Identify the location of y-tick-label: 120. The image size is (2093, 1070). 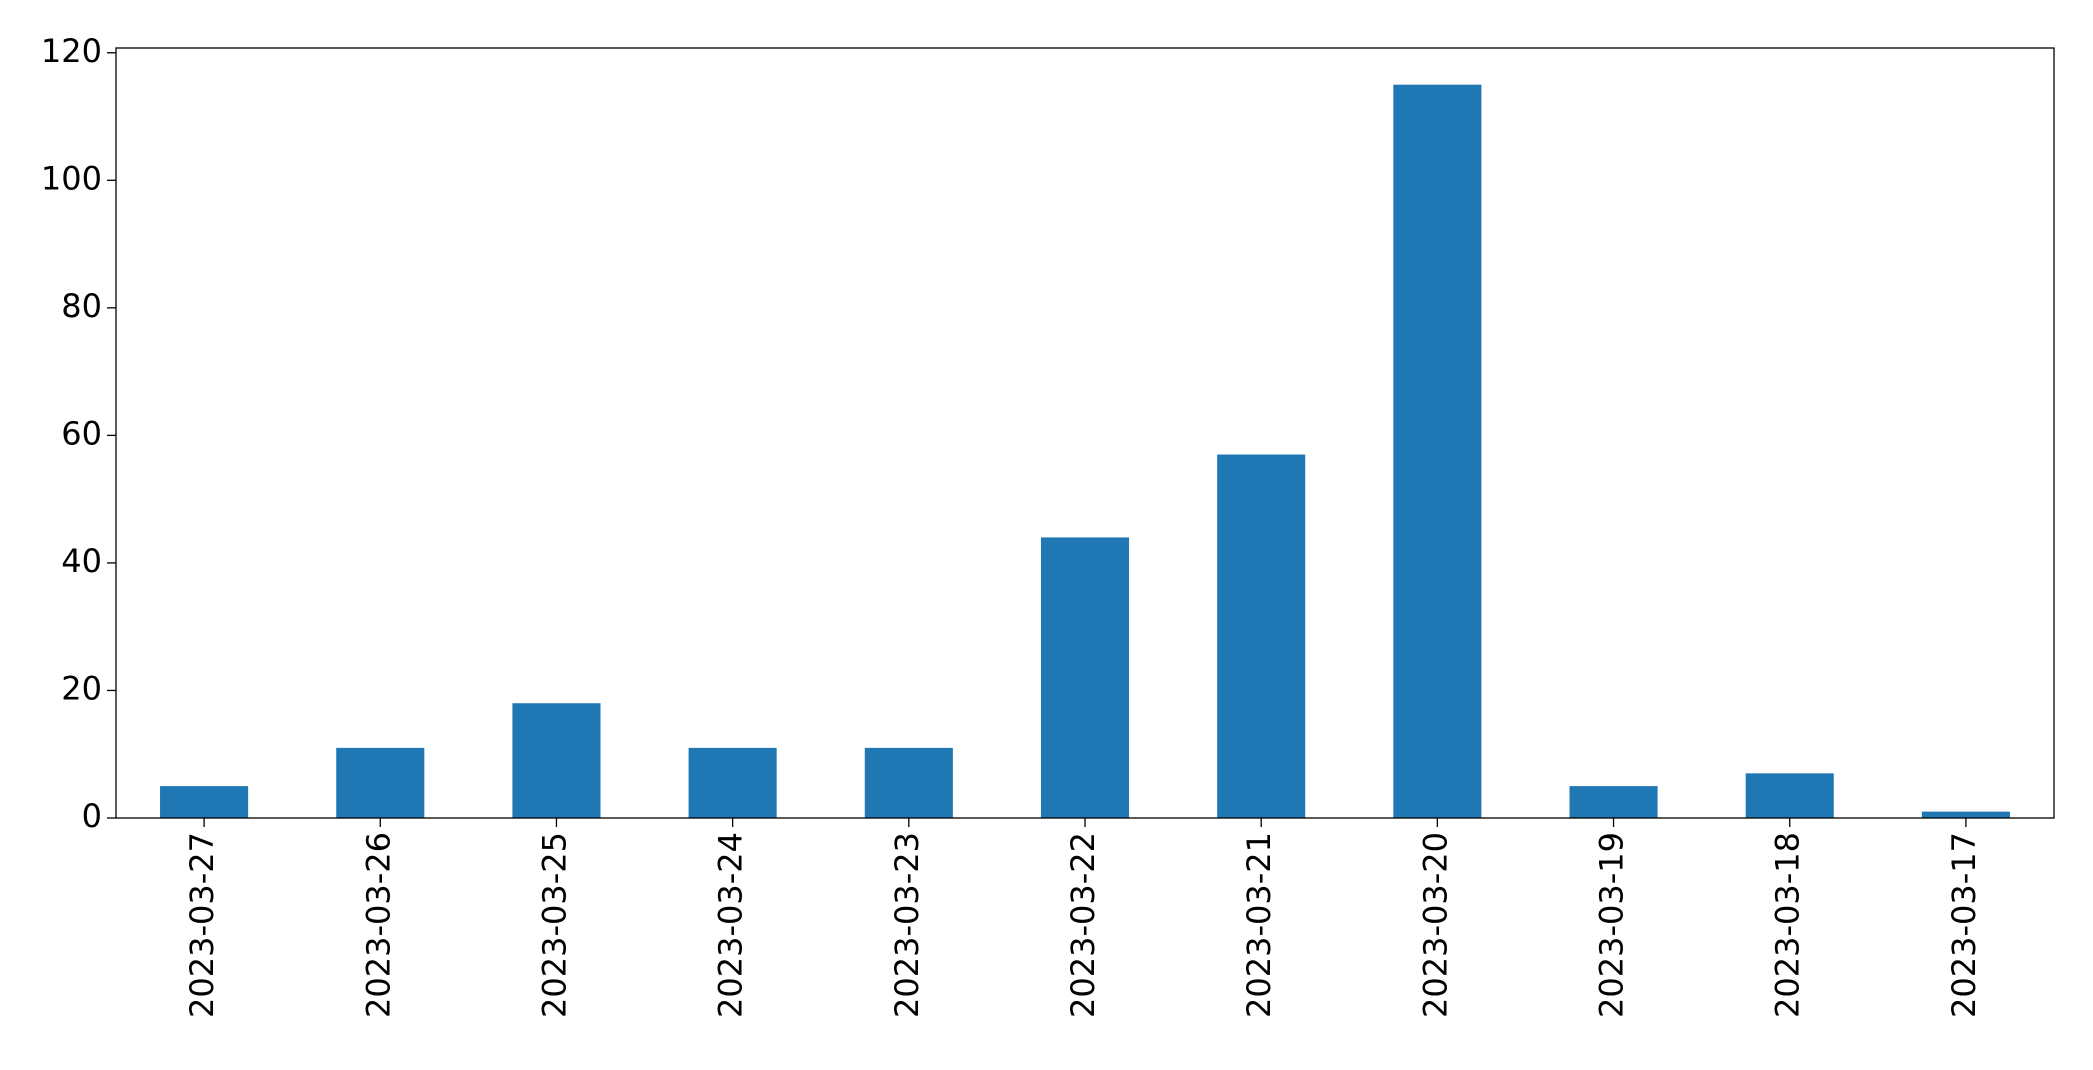
(71, 51).